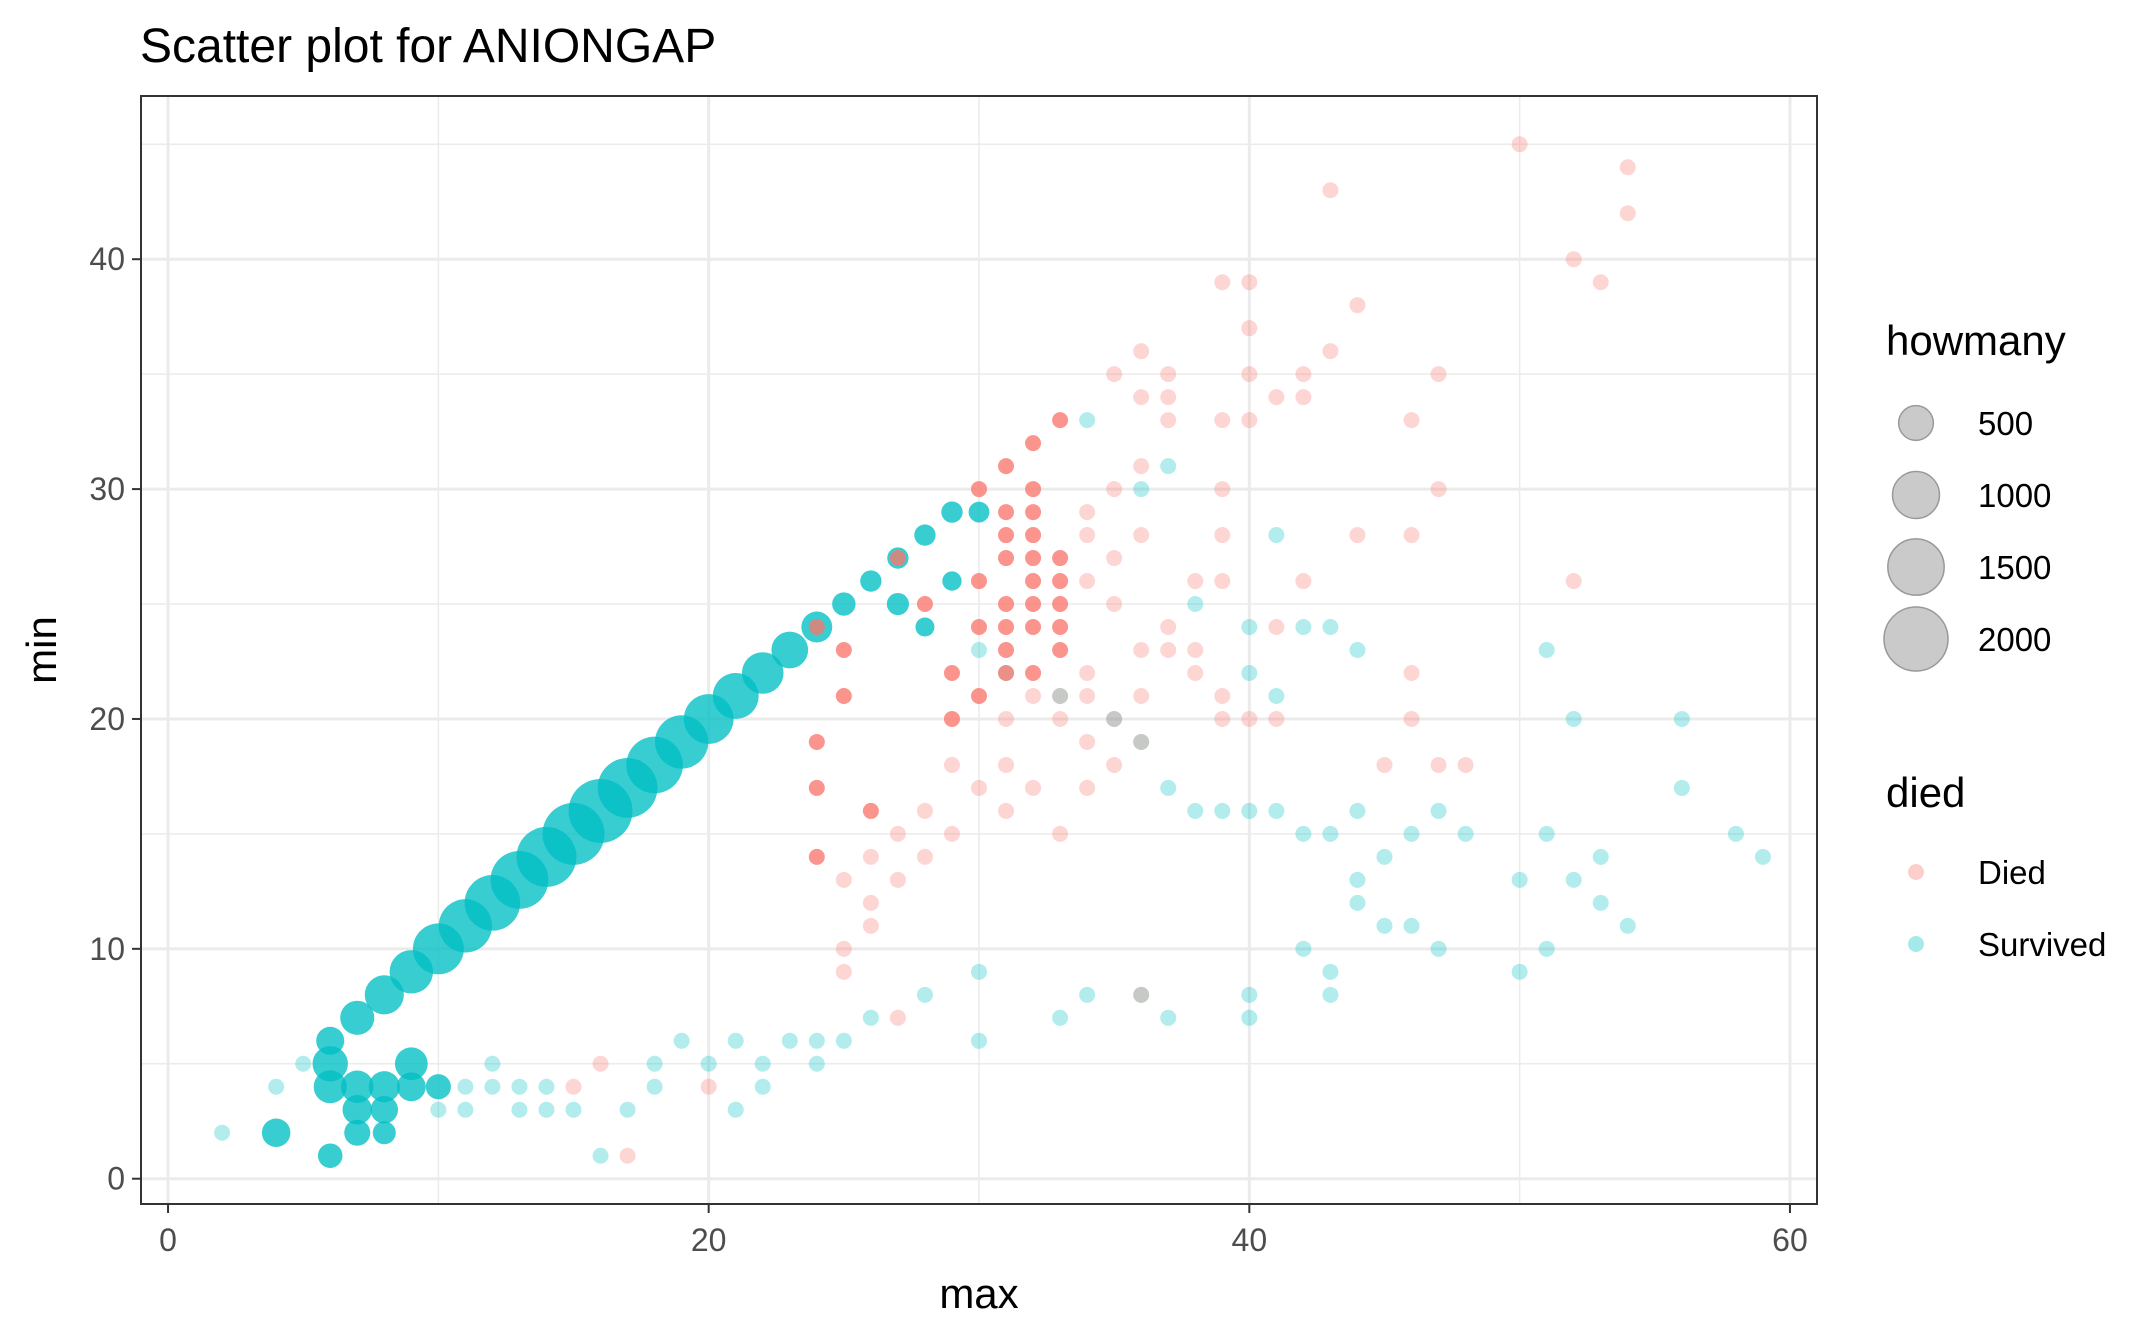 The width and height of the screenshot is (2146, 1326). What do you see at coordinates (978, 1293) in the screenshot?
I see `x-axis-label: max` at bounding box center [978, 1293].